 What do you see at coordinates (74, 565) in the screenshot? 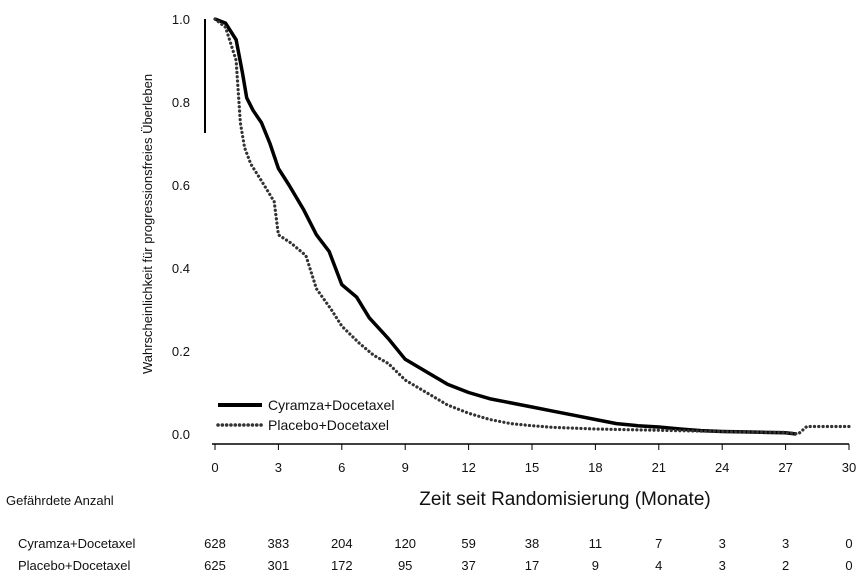
I see `risk-row-label-placebo: Placebo+Docetaxel` at bounding box center [74, 565].